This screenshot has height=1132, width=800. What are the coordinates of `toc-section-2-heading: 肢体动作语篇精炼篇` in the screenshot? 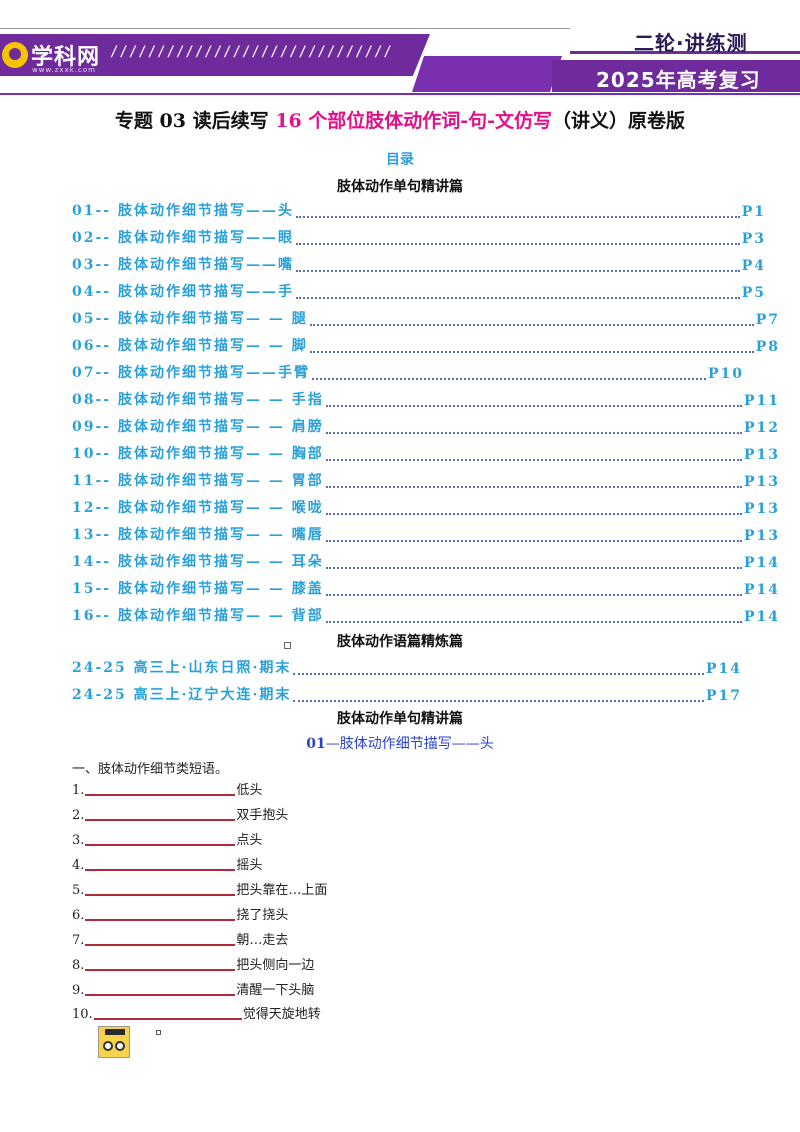 It's located at (400, 642).